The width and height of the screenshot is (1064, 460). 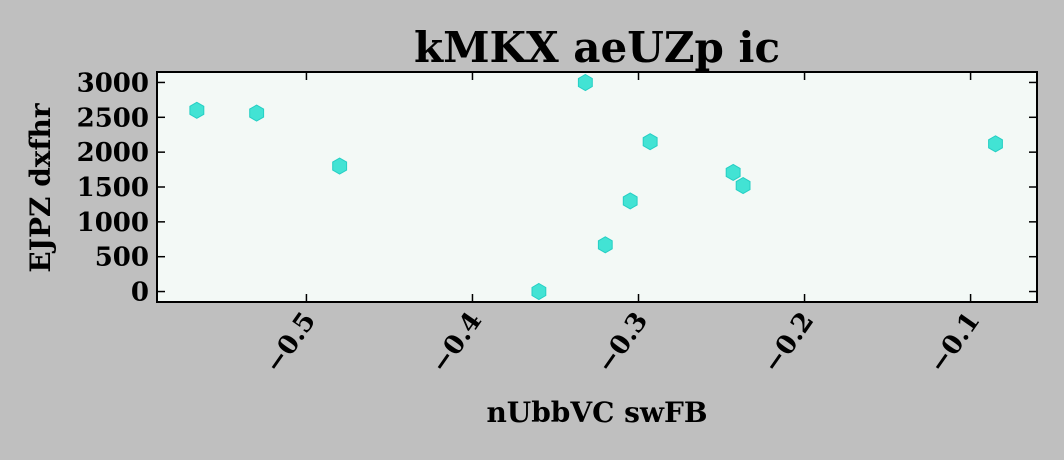 What do you see at coordinates (290, 343) in the screenshot?
I see `x-tick-label: −0.5` at bounding box center [290, 343].